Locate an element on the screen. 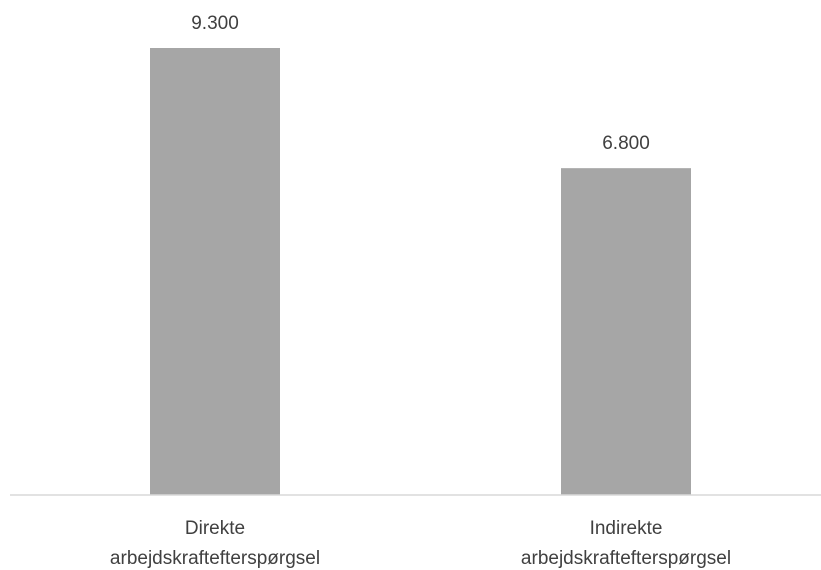 The width and height of the screenshot is (821, 570). category-label-2-line-1: Indirekte is located at coordinates (626, 528).